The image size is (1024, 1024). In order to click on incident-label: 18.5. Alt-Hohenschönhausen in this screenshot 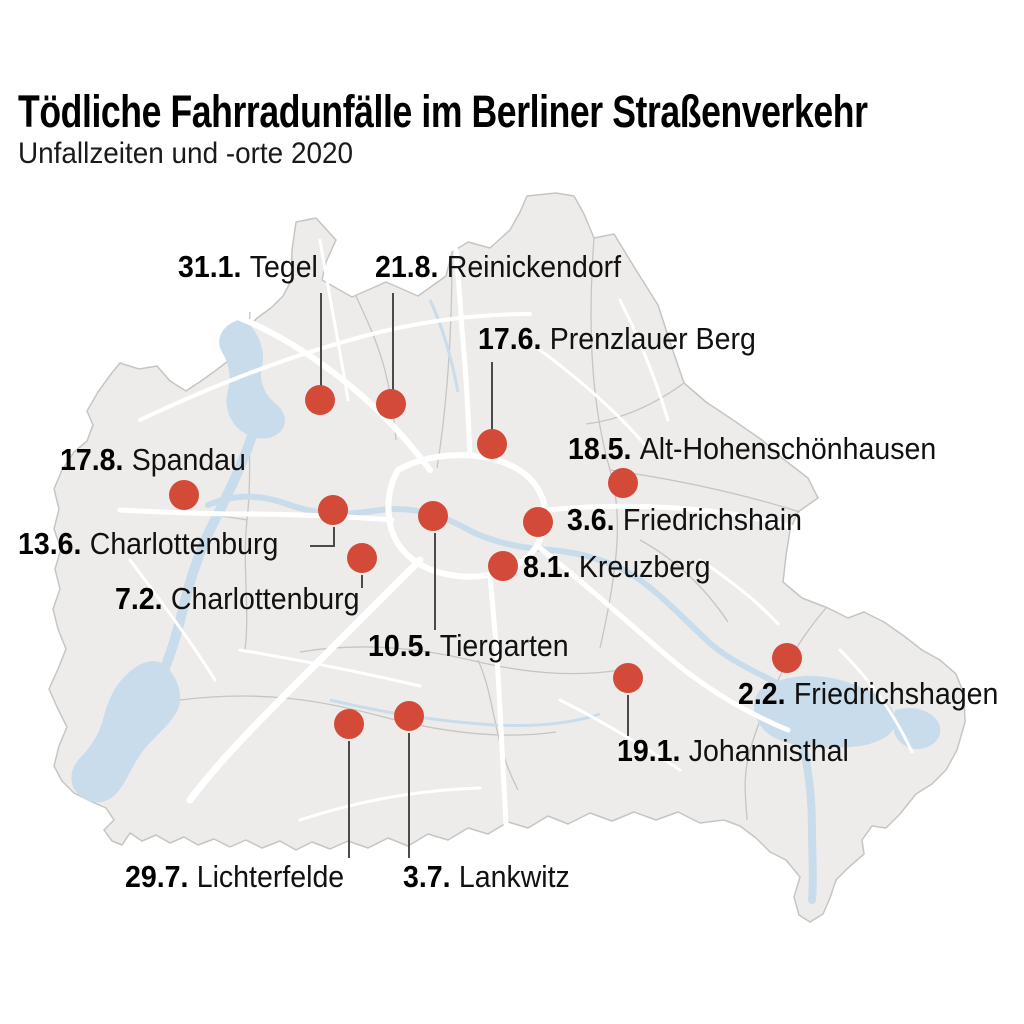, I will do `click(752, 448)`.